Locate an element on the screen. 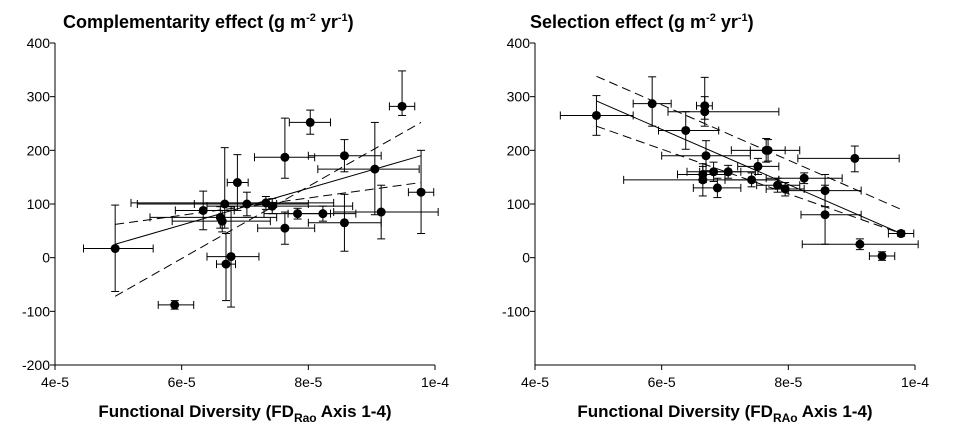 This screenshot has width=976, height=429. x-axis-label: Functional Diversity (FDRao Axis 1-4) is located at coordinates (244, 413).